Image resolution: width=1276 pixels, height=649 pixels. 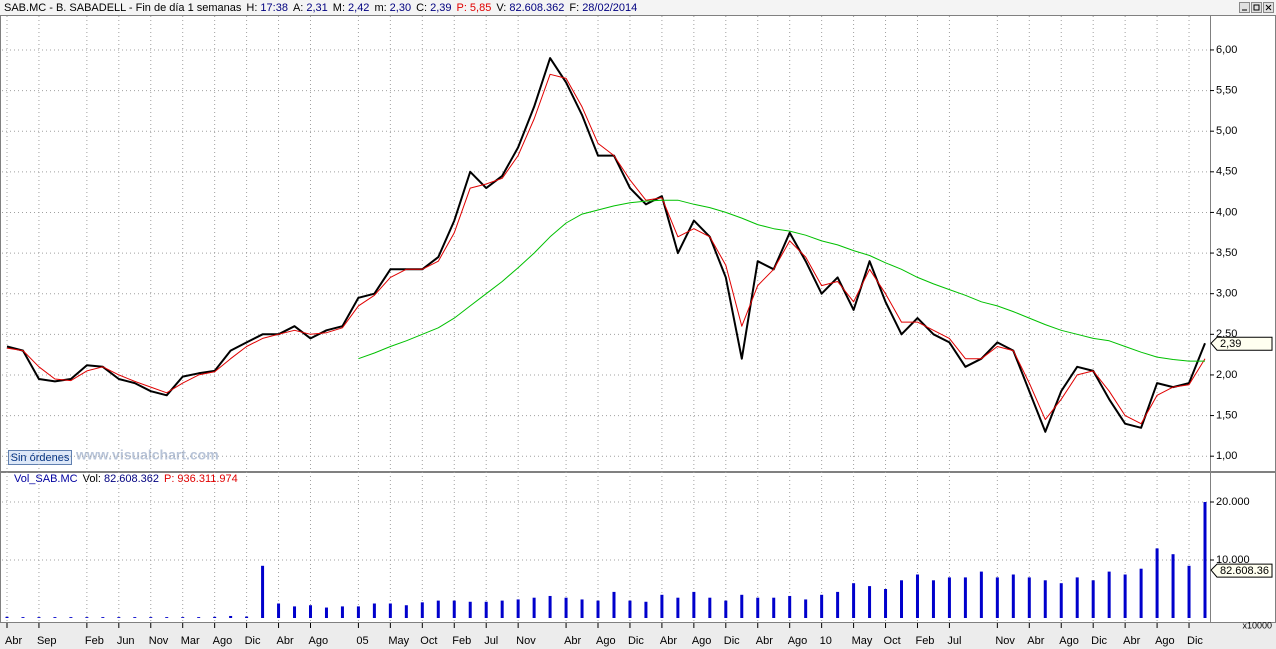 What do you see at coordinates (1226, 50) in the screenshot?
I see `y-tick-label: 6,00` at bounding box center [1226, 50].